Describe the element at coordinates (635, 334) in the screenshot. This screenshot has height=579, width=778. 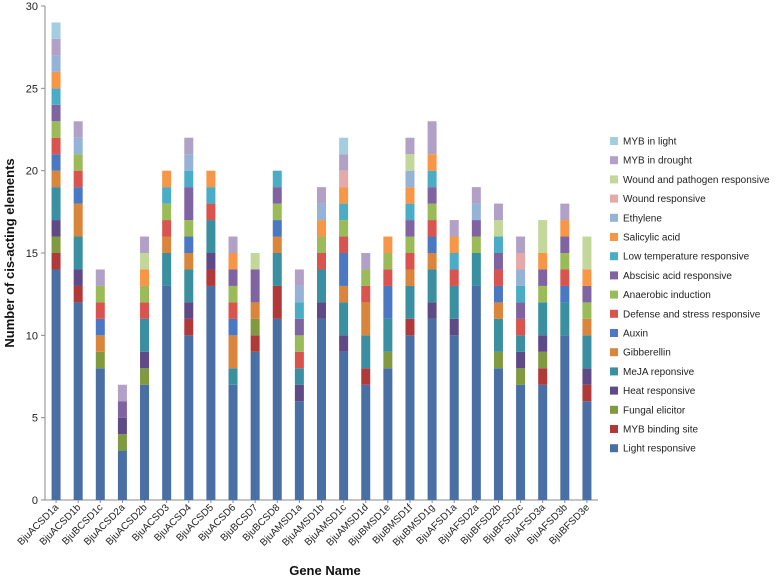
I see `legend-label: Auxin` at that location.